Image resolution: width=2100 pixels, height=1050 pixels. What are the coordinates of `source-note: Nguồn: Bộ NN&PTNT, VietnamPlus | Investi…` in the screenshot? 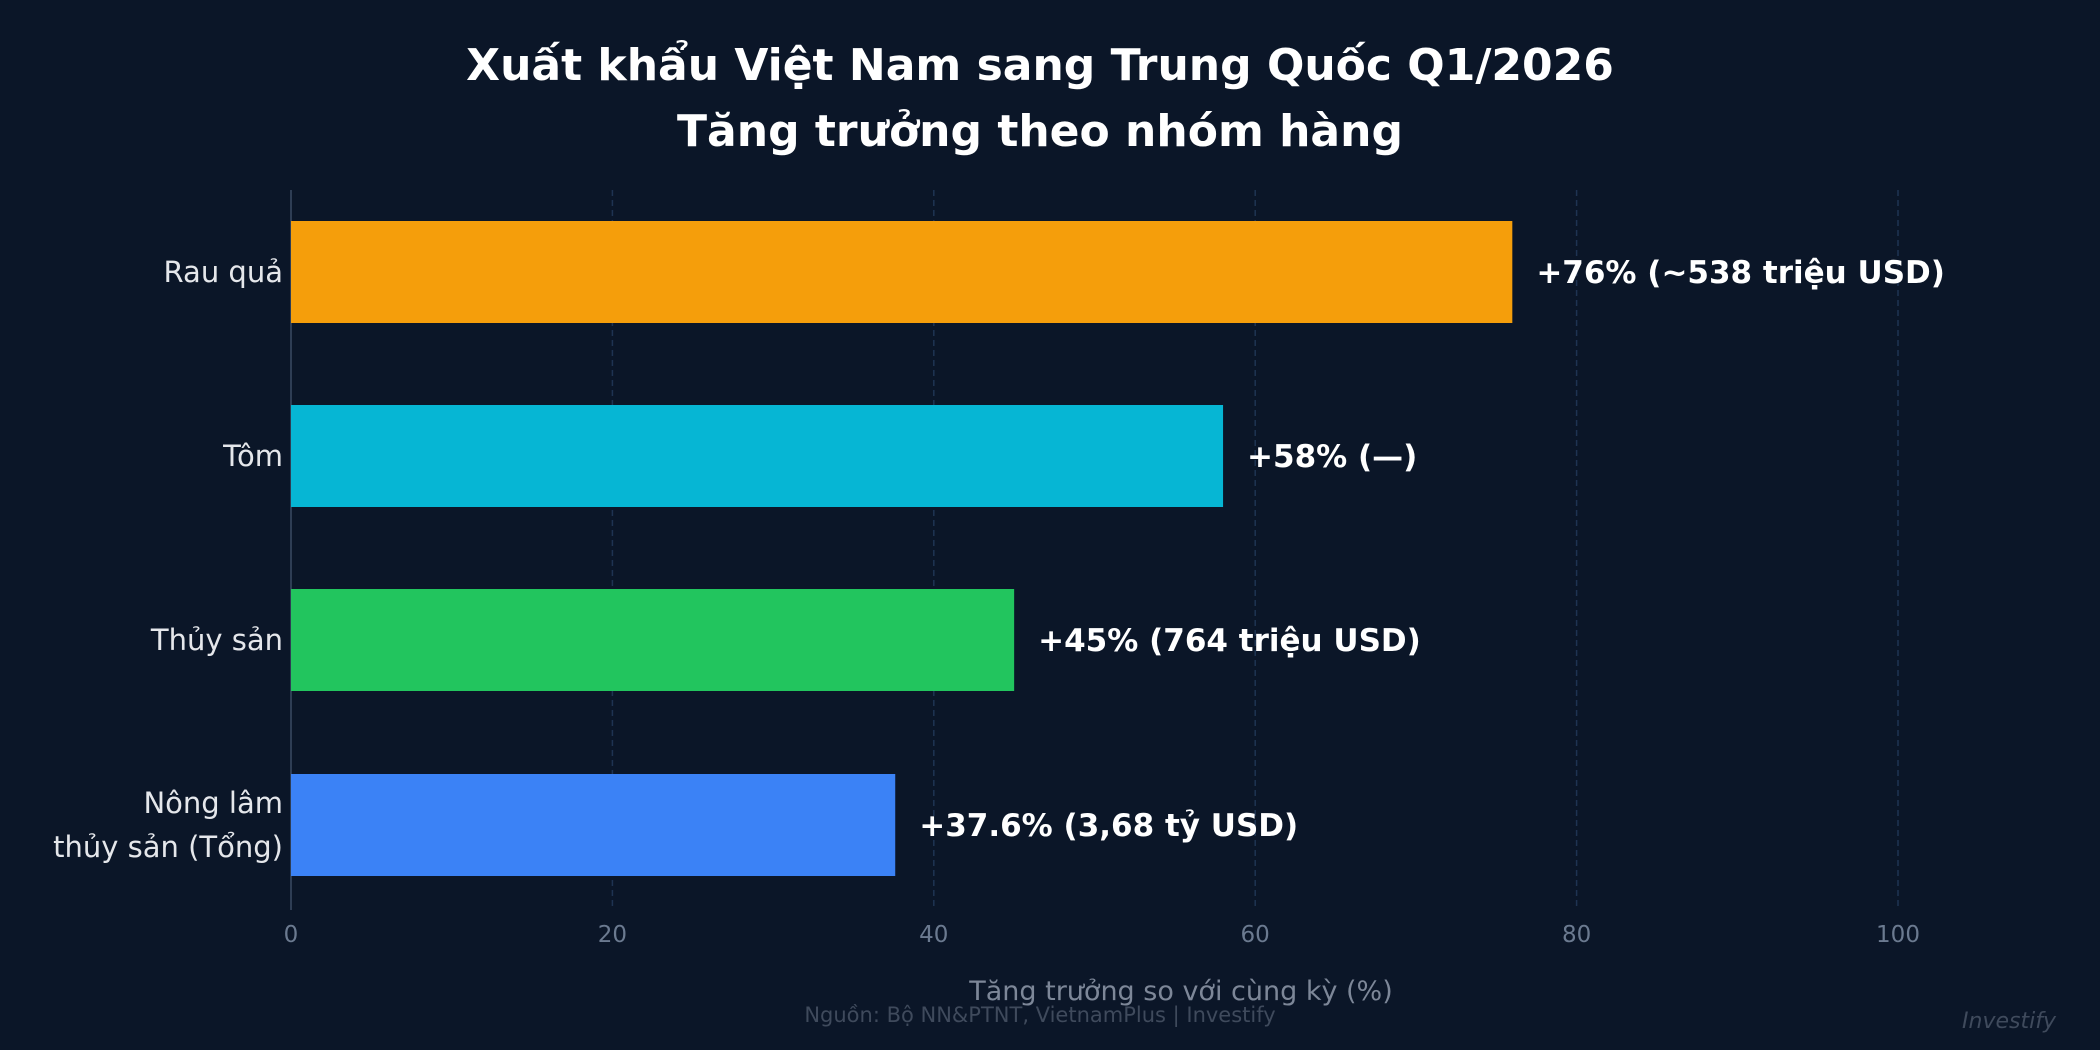 It's located at (1039, 1015).